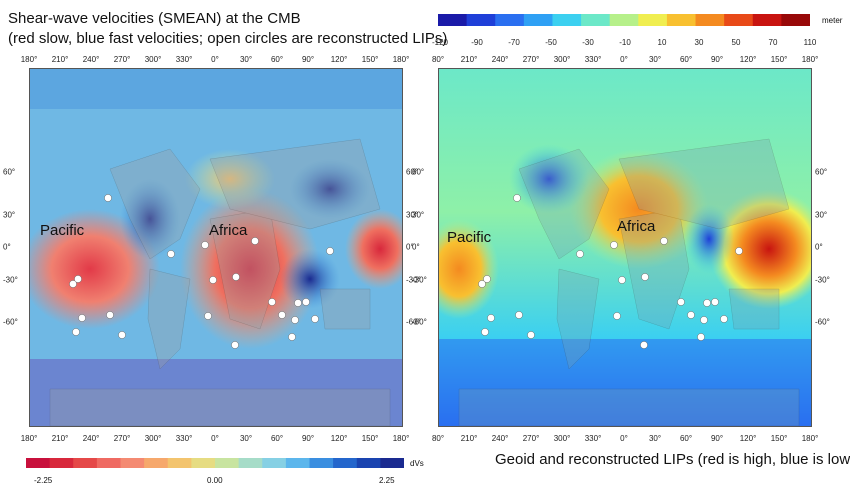 This screenshot has width=850, height=497. I want to click on geoid-colorbar-tick: -10, so click(625, 42).